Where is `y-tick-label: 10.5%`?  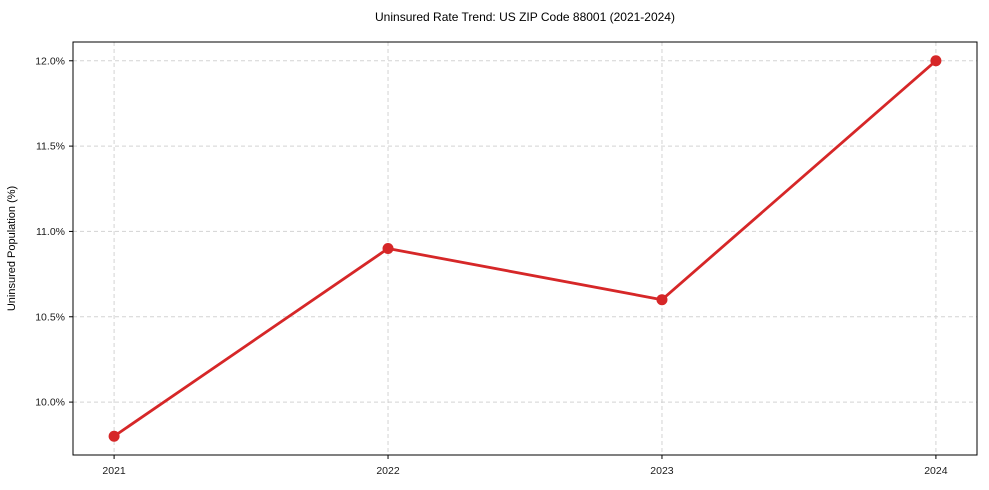
y-tick-label: 10.5% is located at coordinates (50, 317).